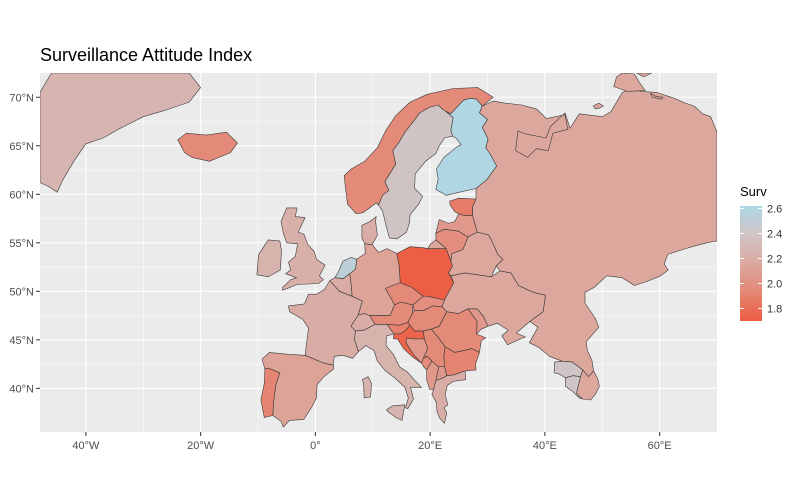  I want to click on legend-colorbar, so click(751, 263).